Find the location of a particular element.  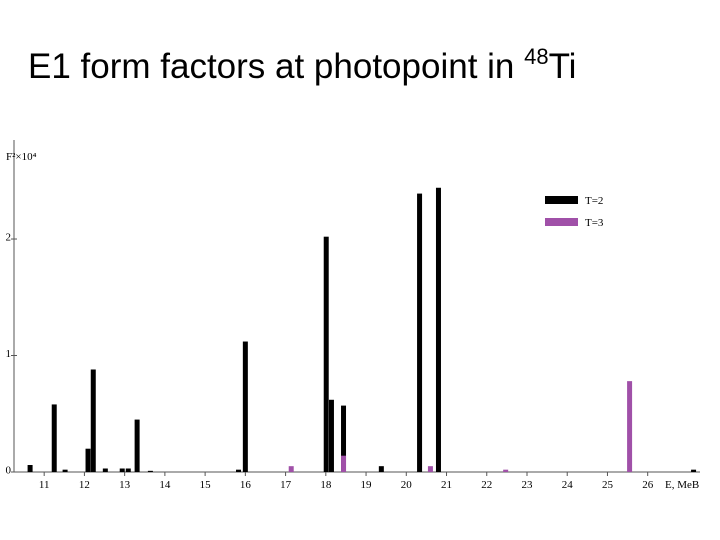

title-text: E1 form factors at photopoint in is located at coordinates (276, 66).